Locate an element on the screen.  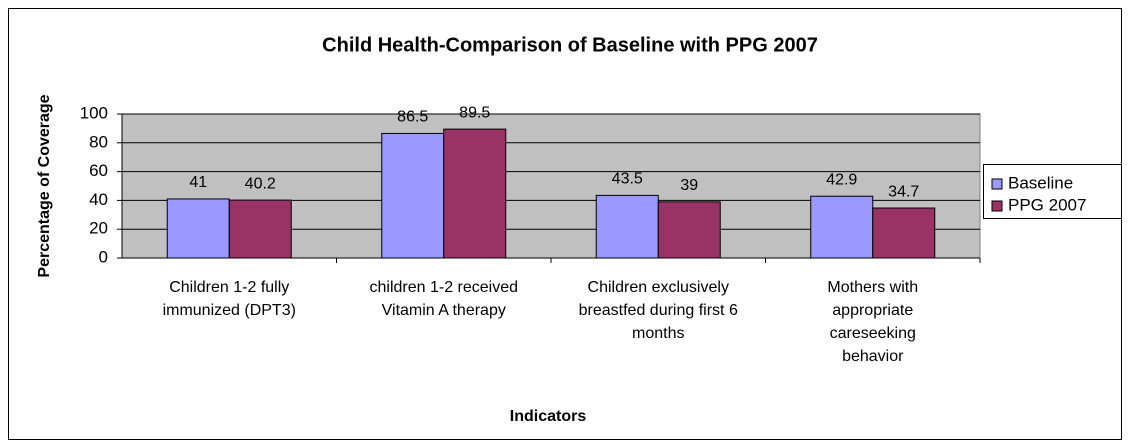
y-tick-label: 80 is located at coordinates (98, 141).